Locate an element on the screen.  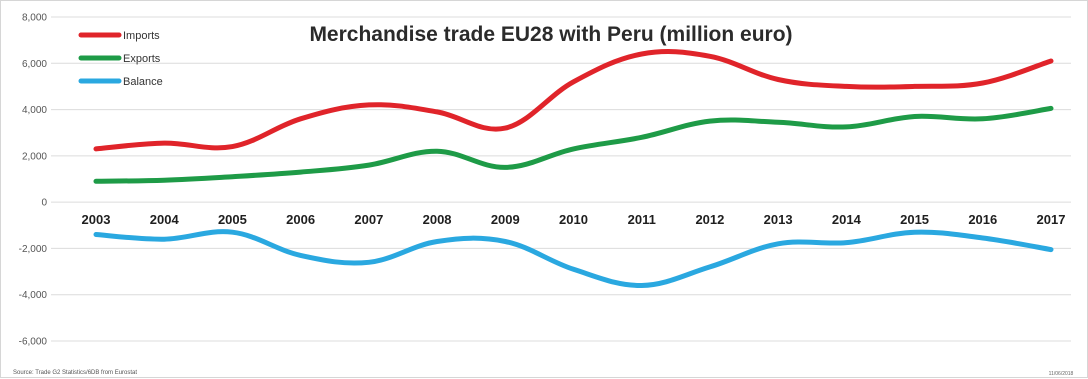
y-tick-label: 6,000 is located at coordinates (34, 64).